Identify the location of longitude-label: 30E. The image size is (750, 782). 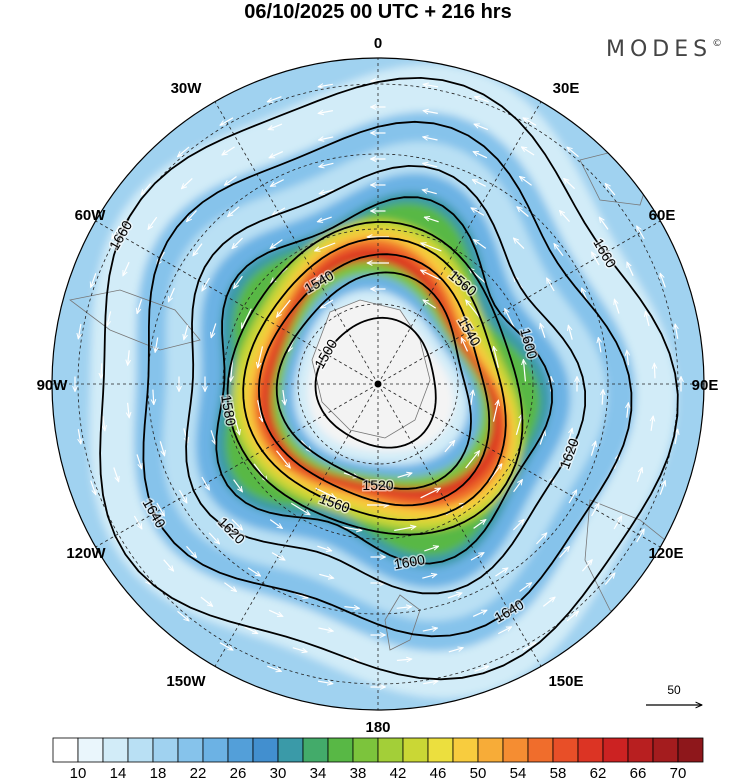
(566, 88).